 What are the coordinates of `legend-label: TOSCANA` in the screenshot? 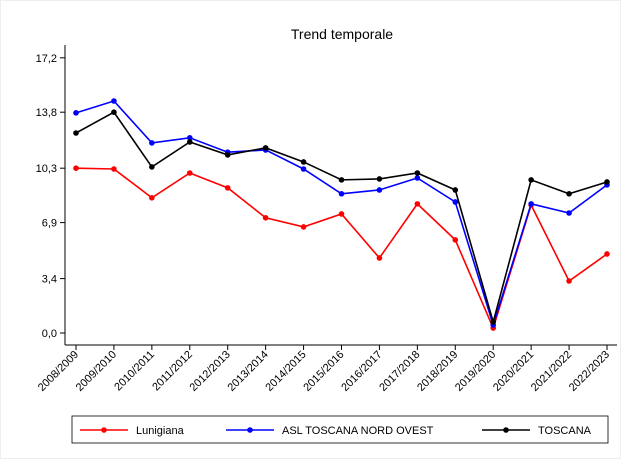 It's located at (565, 431).